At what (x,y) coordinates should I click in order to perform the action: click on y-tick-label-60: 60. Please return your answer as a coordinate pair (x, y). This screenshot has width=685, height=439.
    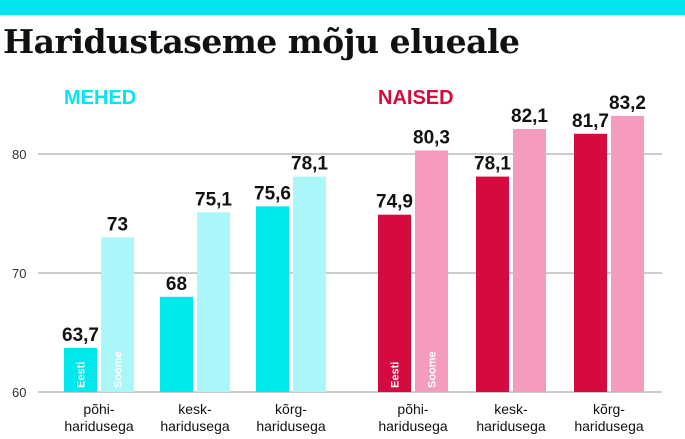
    Looking at the image, I should click on (19, 392).